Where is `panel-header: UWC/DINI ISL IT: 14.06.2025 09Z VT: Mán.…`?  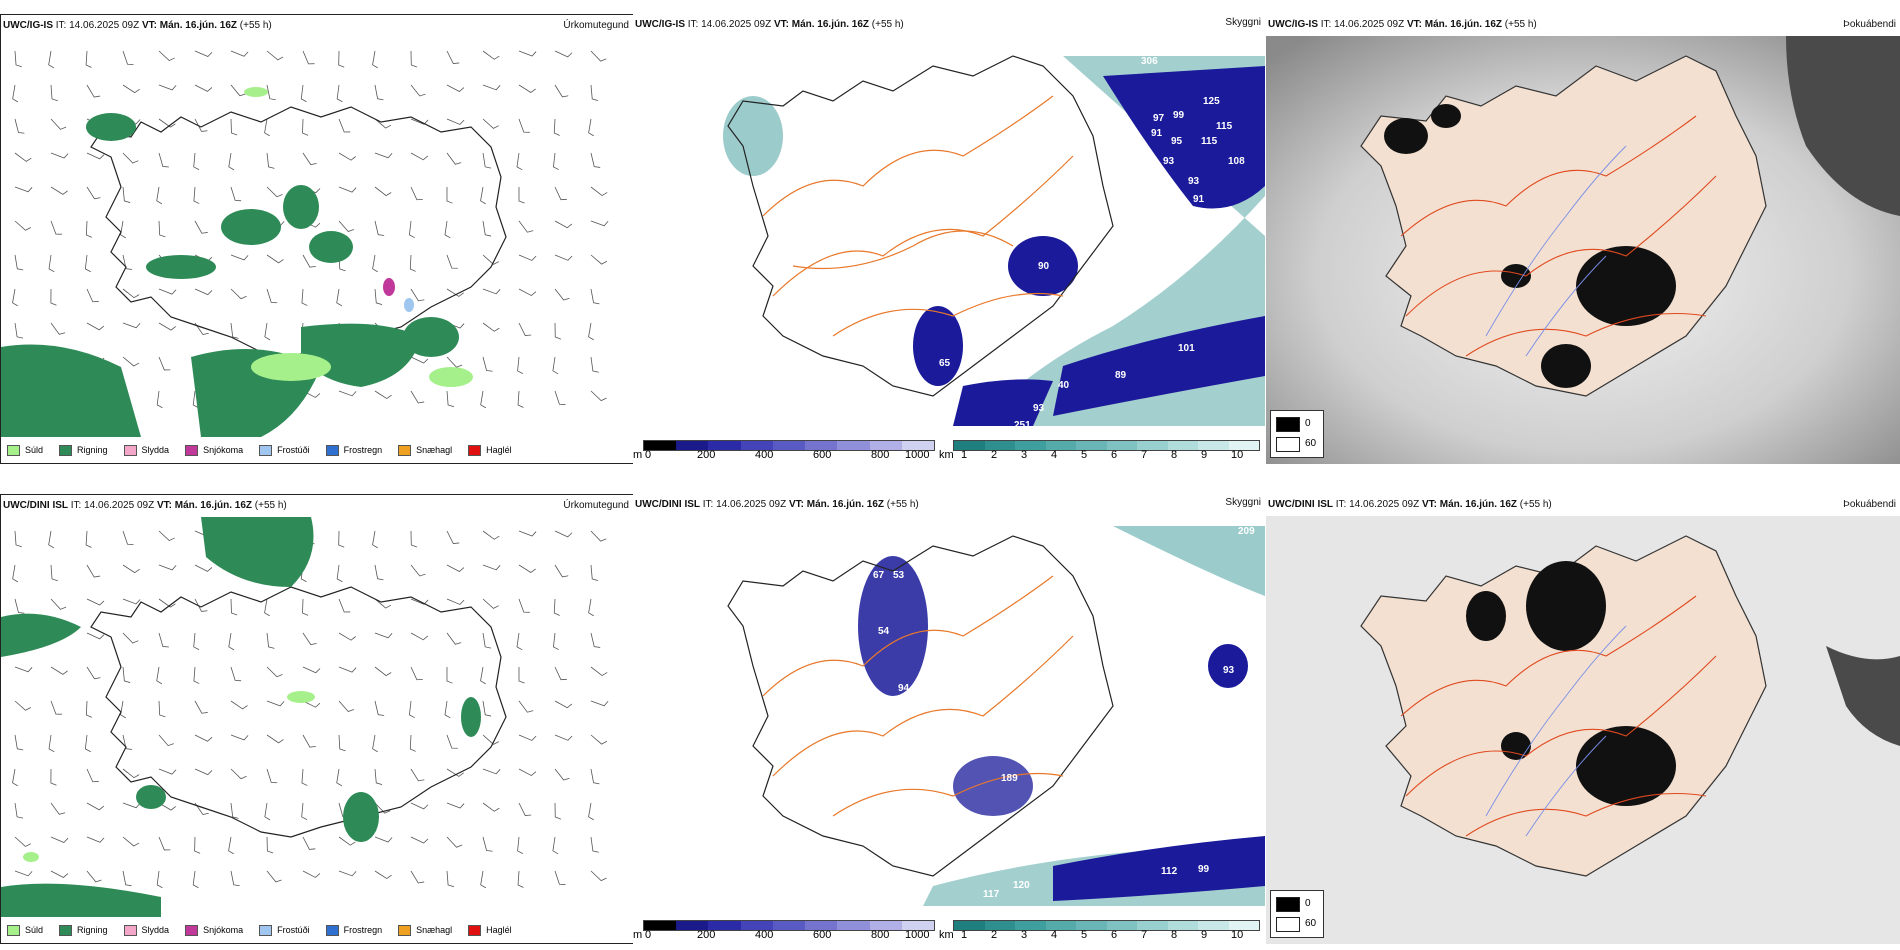
panel-header: UWC/DINI ISL IT: 14.06.2025 09Z VT: Mán.… is located at coordinates (948, 503).